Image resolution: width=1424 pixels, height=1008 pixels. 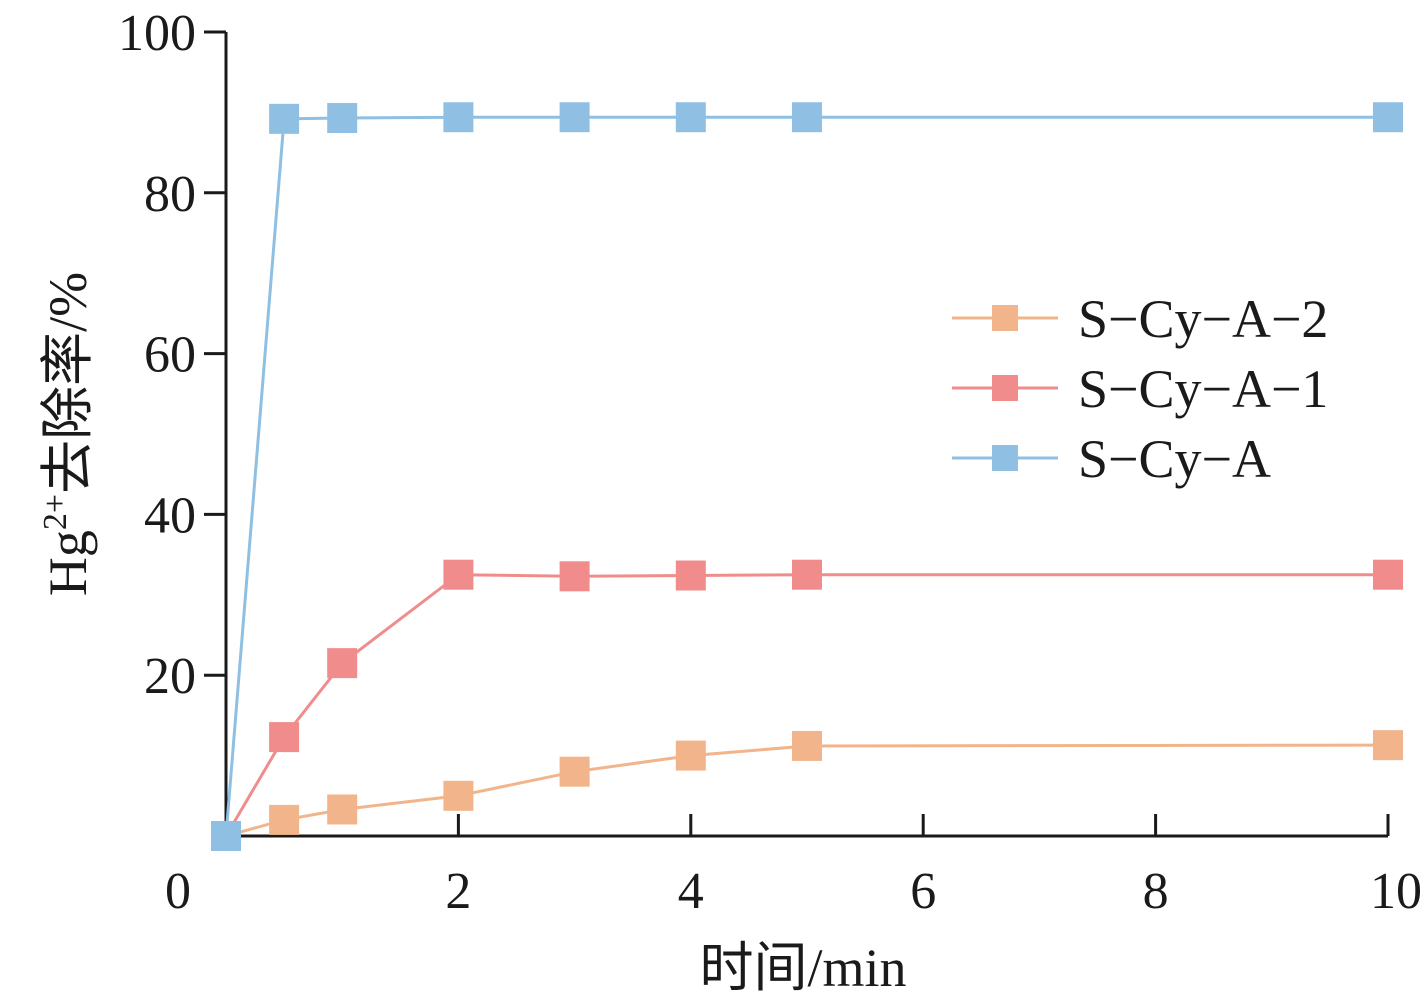 What do you see at coordinates (1174, 459) in the screenshot?
I see `legend-label: S−Cy−A` at bounding box center [1174, 459].